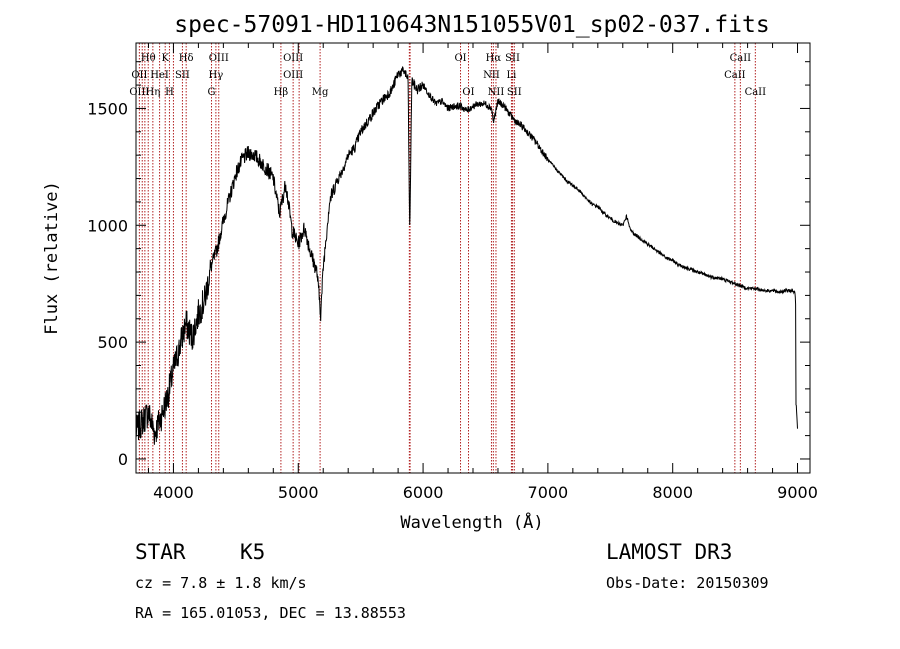  What do you see at coordinates (173, 492) in the screenshot?
I see `x-tick-label: 4000` at bounding box center [173, 492].